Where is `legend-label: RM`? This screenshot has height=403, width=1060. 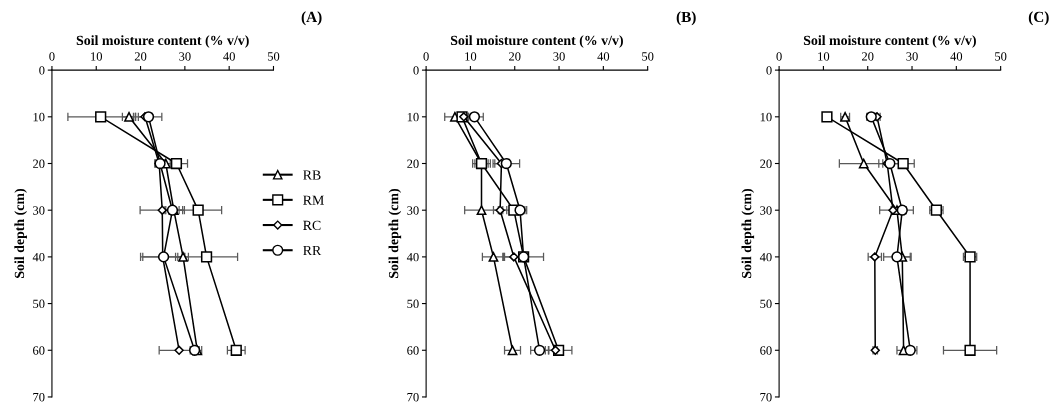
legend-label: RM is located at coordinates (313, 200).